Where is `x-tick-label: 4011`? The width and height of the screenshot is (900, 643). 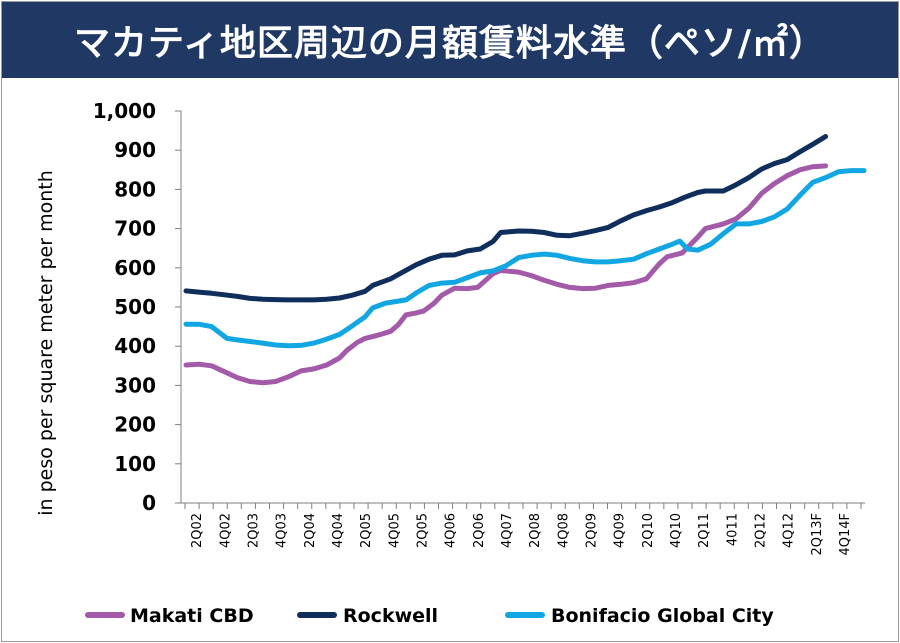 x-tick-label: 4011 is located at coordinates (732, 529).